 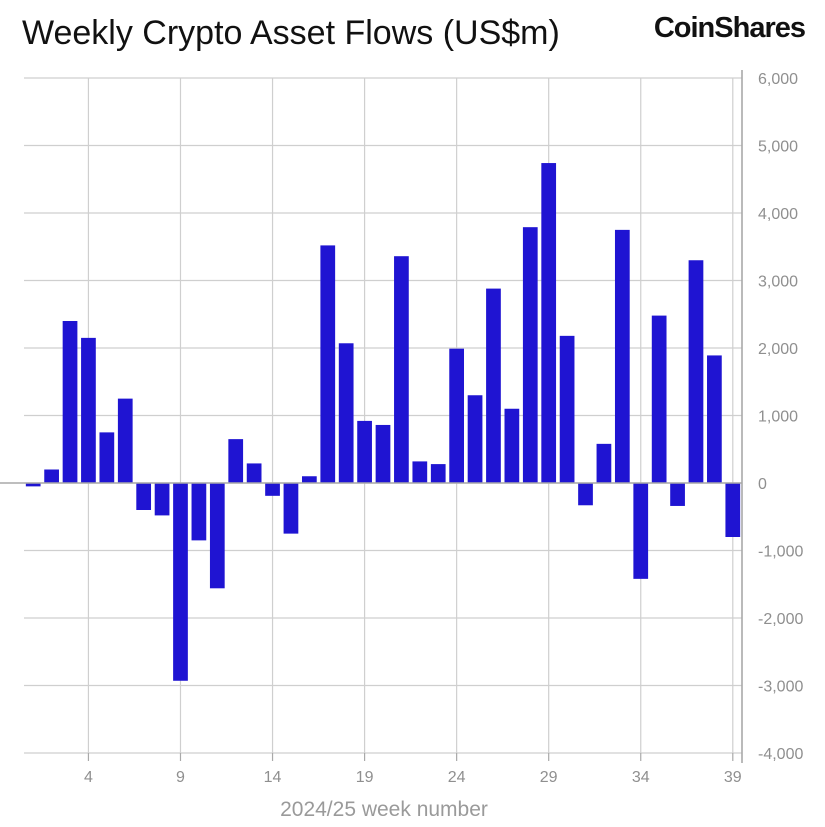 I want to click on x-tick-label: 39, so click(x=733, y=777).